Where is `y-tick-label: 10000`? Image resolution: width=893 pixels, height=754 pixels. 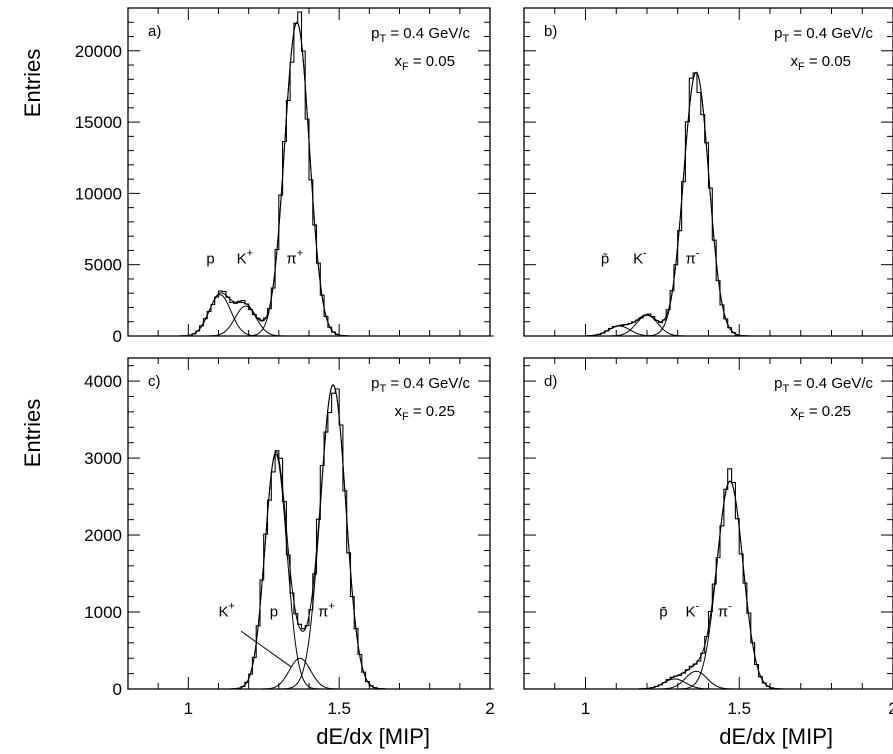 y-tick-label: 10000 is located at coordinates (98, 193).